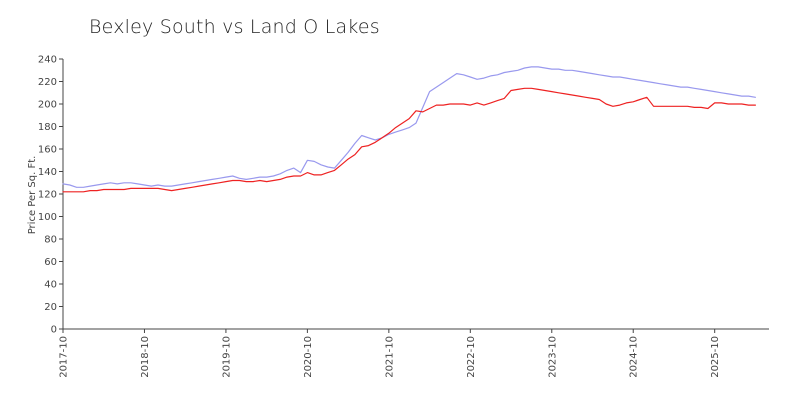 The width and height of the screenshot is (800, 400). What do you see at coordinates (50, 240) in the screenshot?
I see `y-tick-label: 80` at bounding box center [50, 240].